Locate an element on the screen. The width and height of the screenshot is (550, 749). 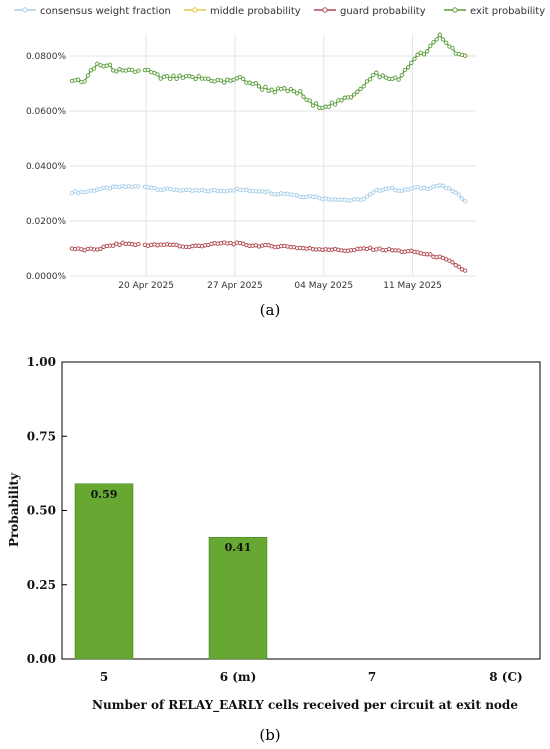
panel-label-b: (b) is located at coordinates (269, 735).